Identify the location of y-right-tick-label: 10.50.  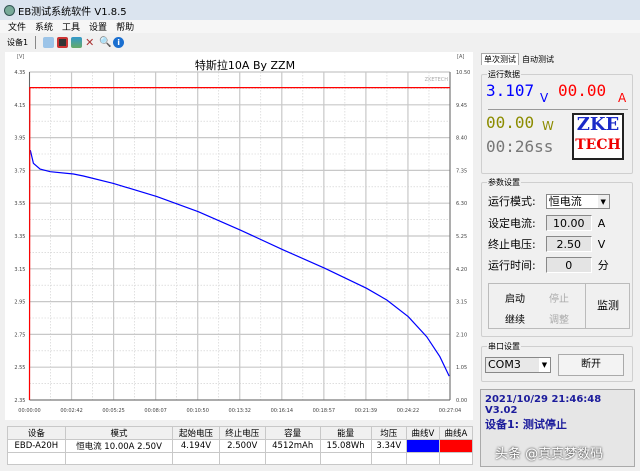
(463, 73).